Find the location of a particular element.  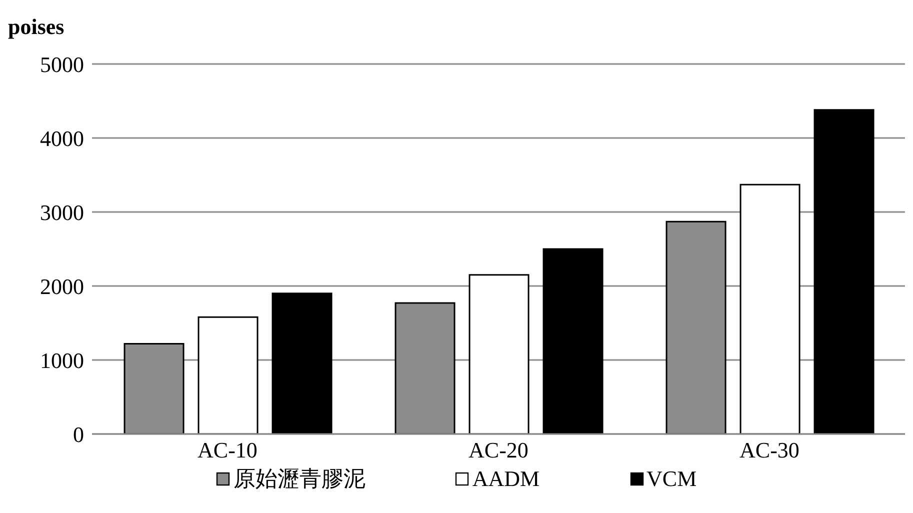

y-tick-label: 2000 is located at coordinates (62, 286).